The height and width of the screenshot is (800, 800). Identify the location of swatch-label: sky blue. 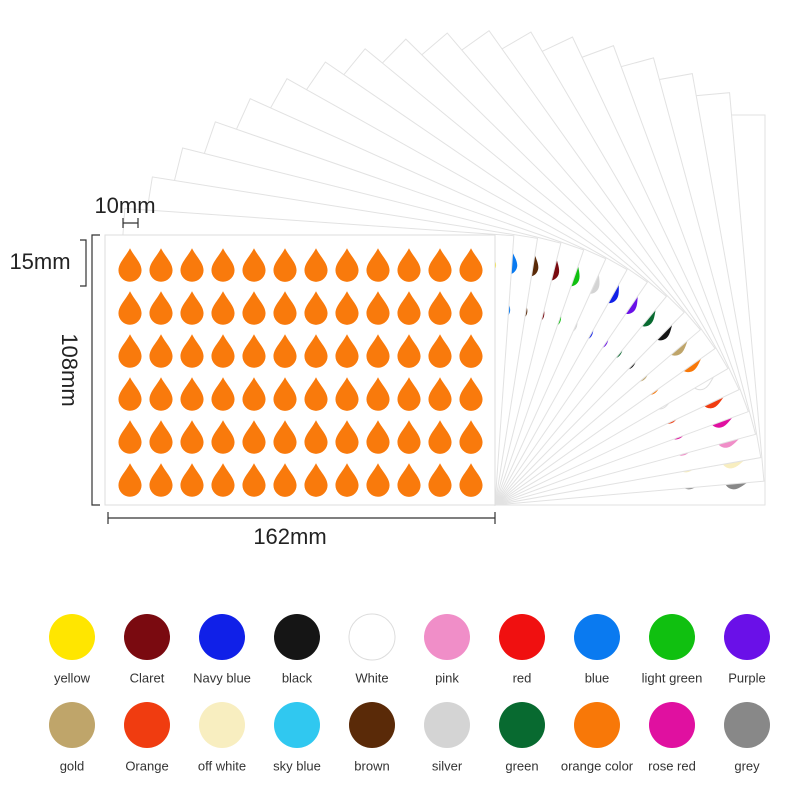
(297, 765).